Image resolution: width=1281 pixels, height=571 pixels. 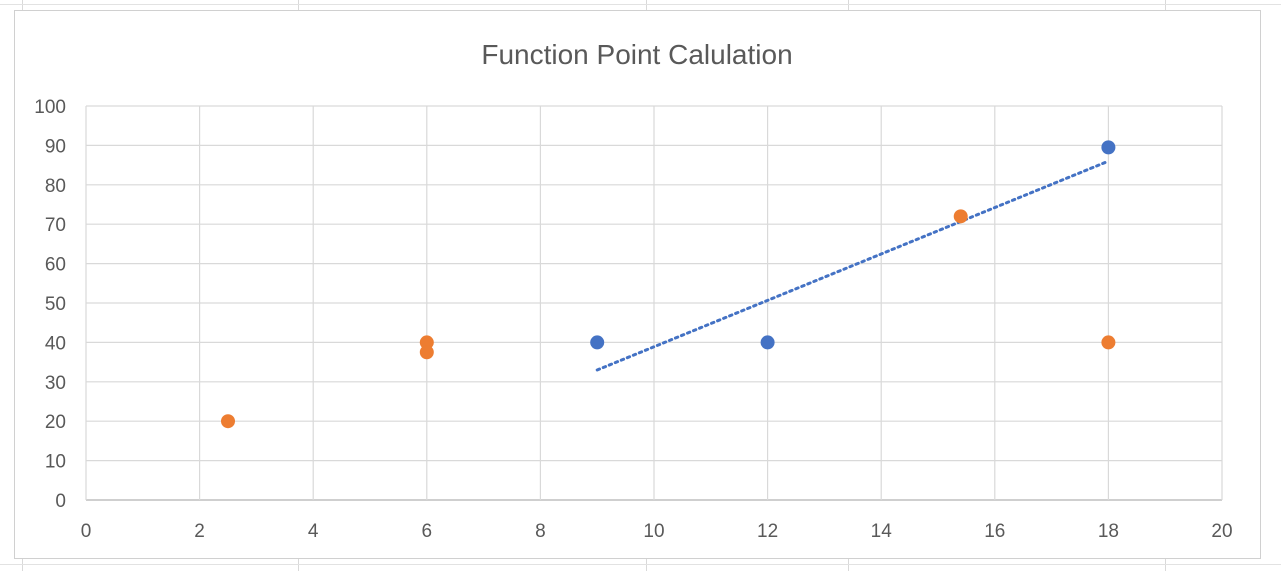 What do you see at coordinates (60, 501) in the screenshot?
I see `y-tick-label: 0` at bounding box center [60, 501].